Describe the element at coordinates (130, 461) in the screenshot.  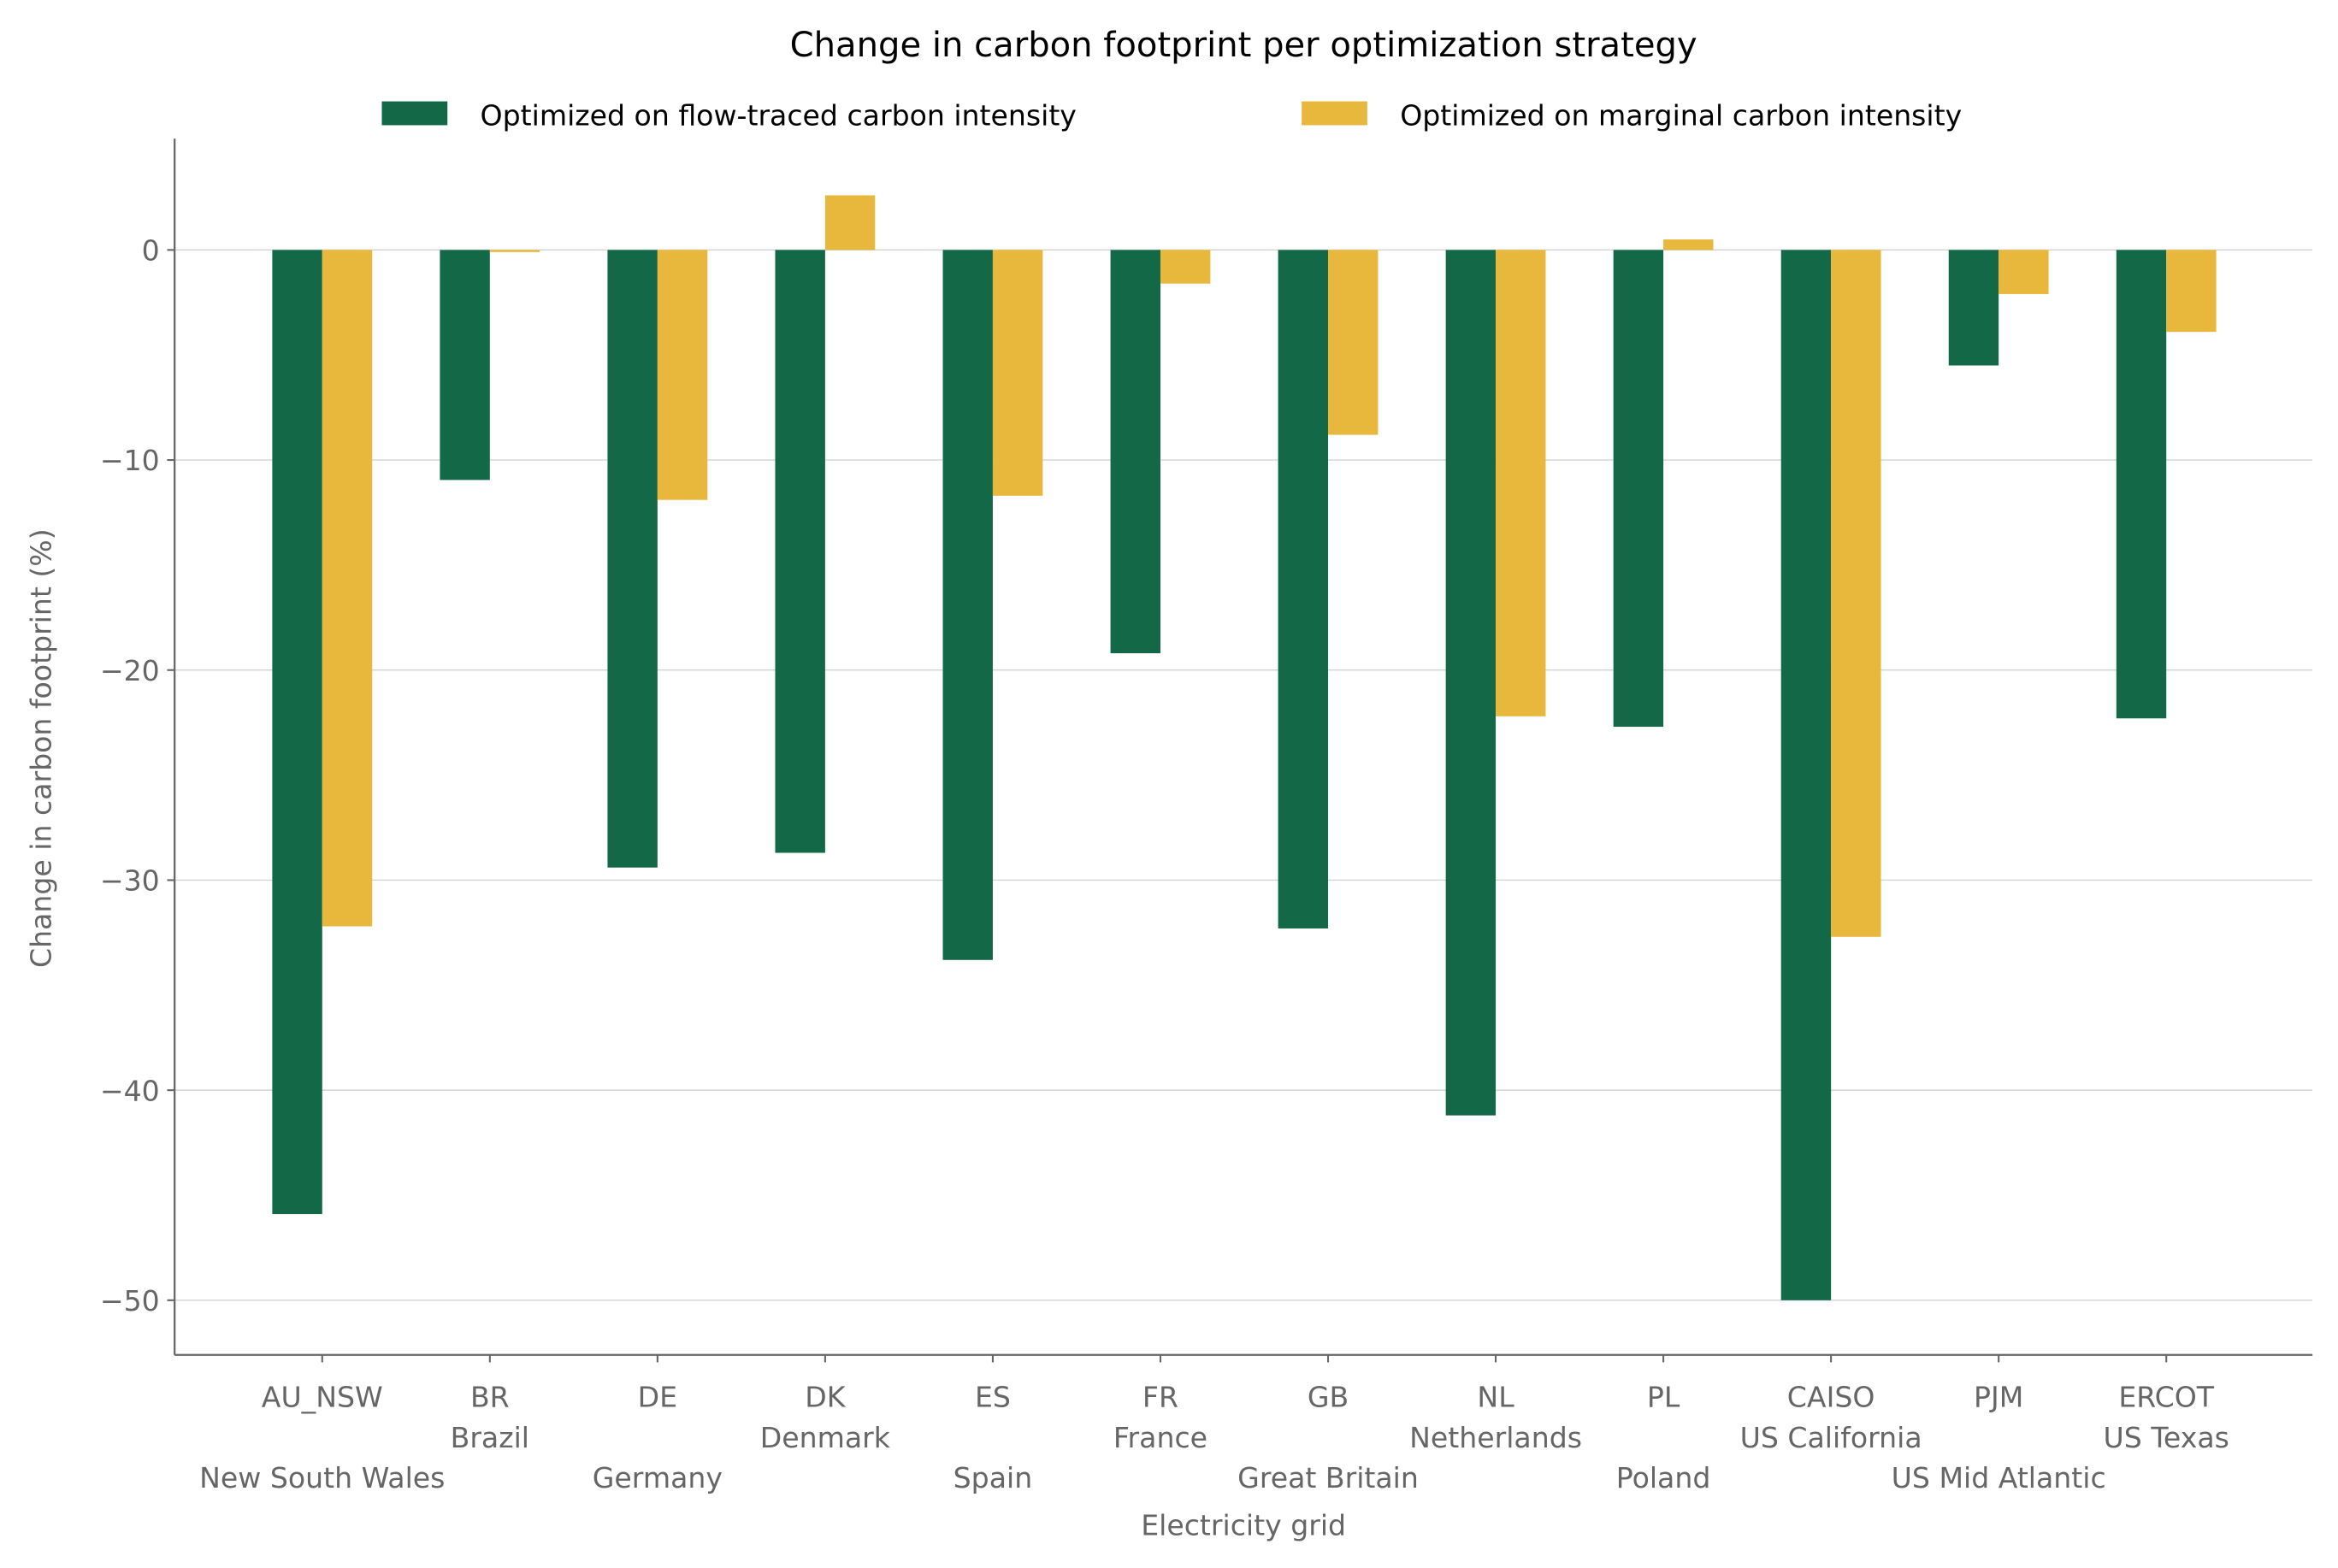
I see `y-tick-label: −10` at that location.